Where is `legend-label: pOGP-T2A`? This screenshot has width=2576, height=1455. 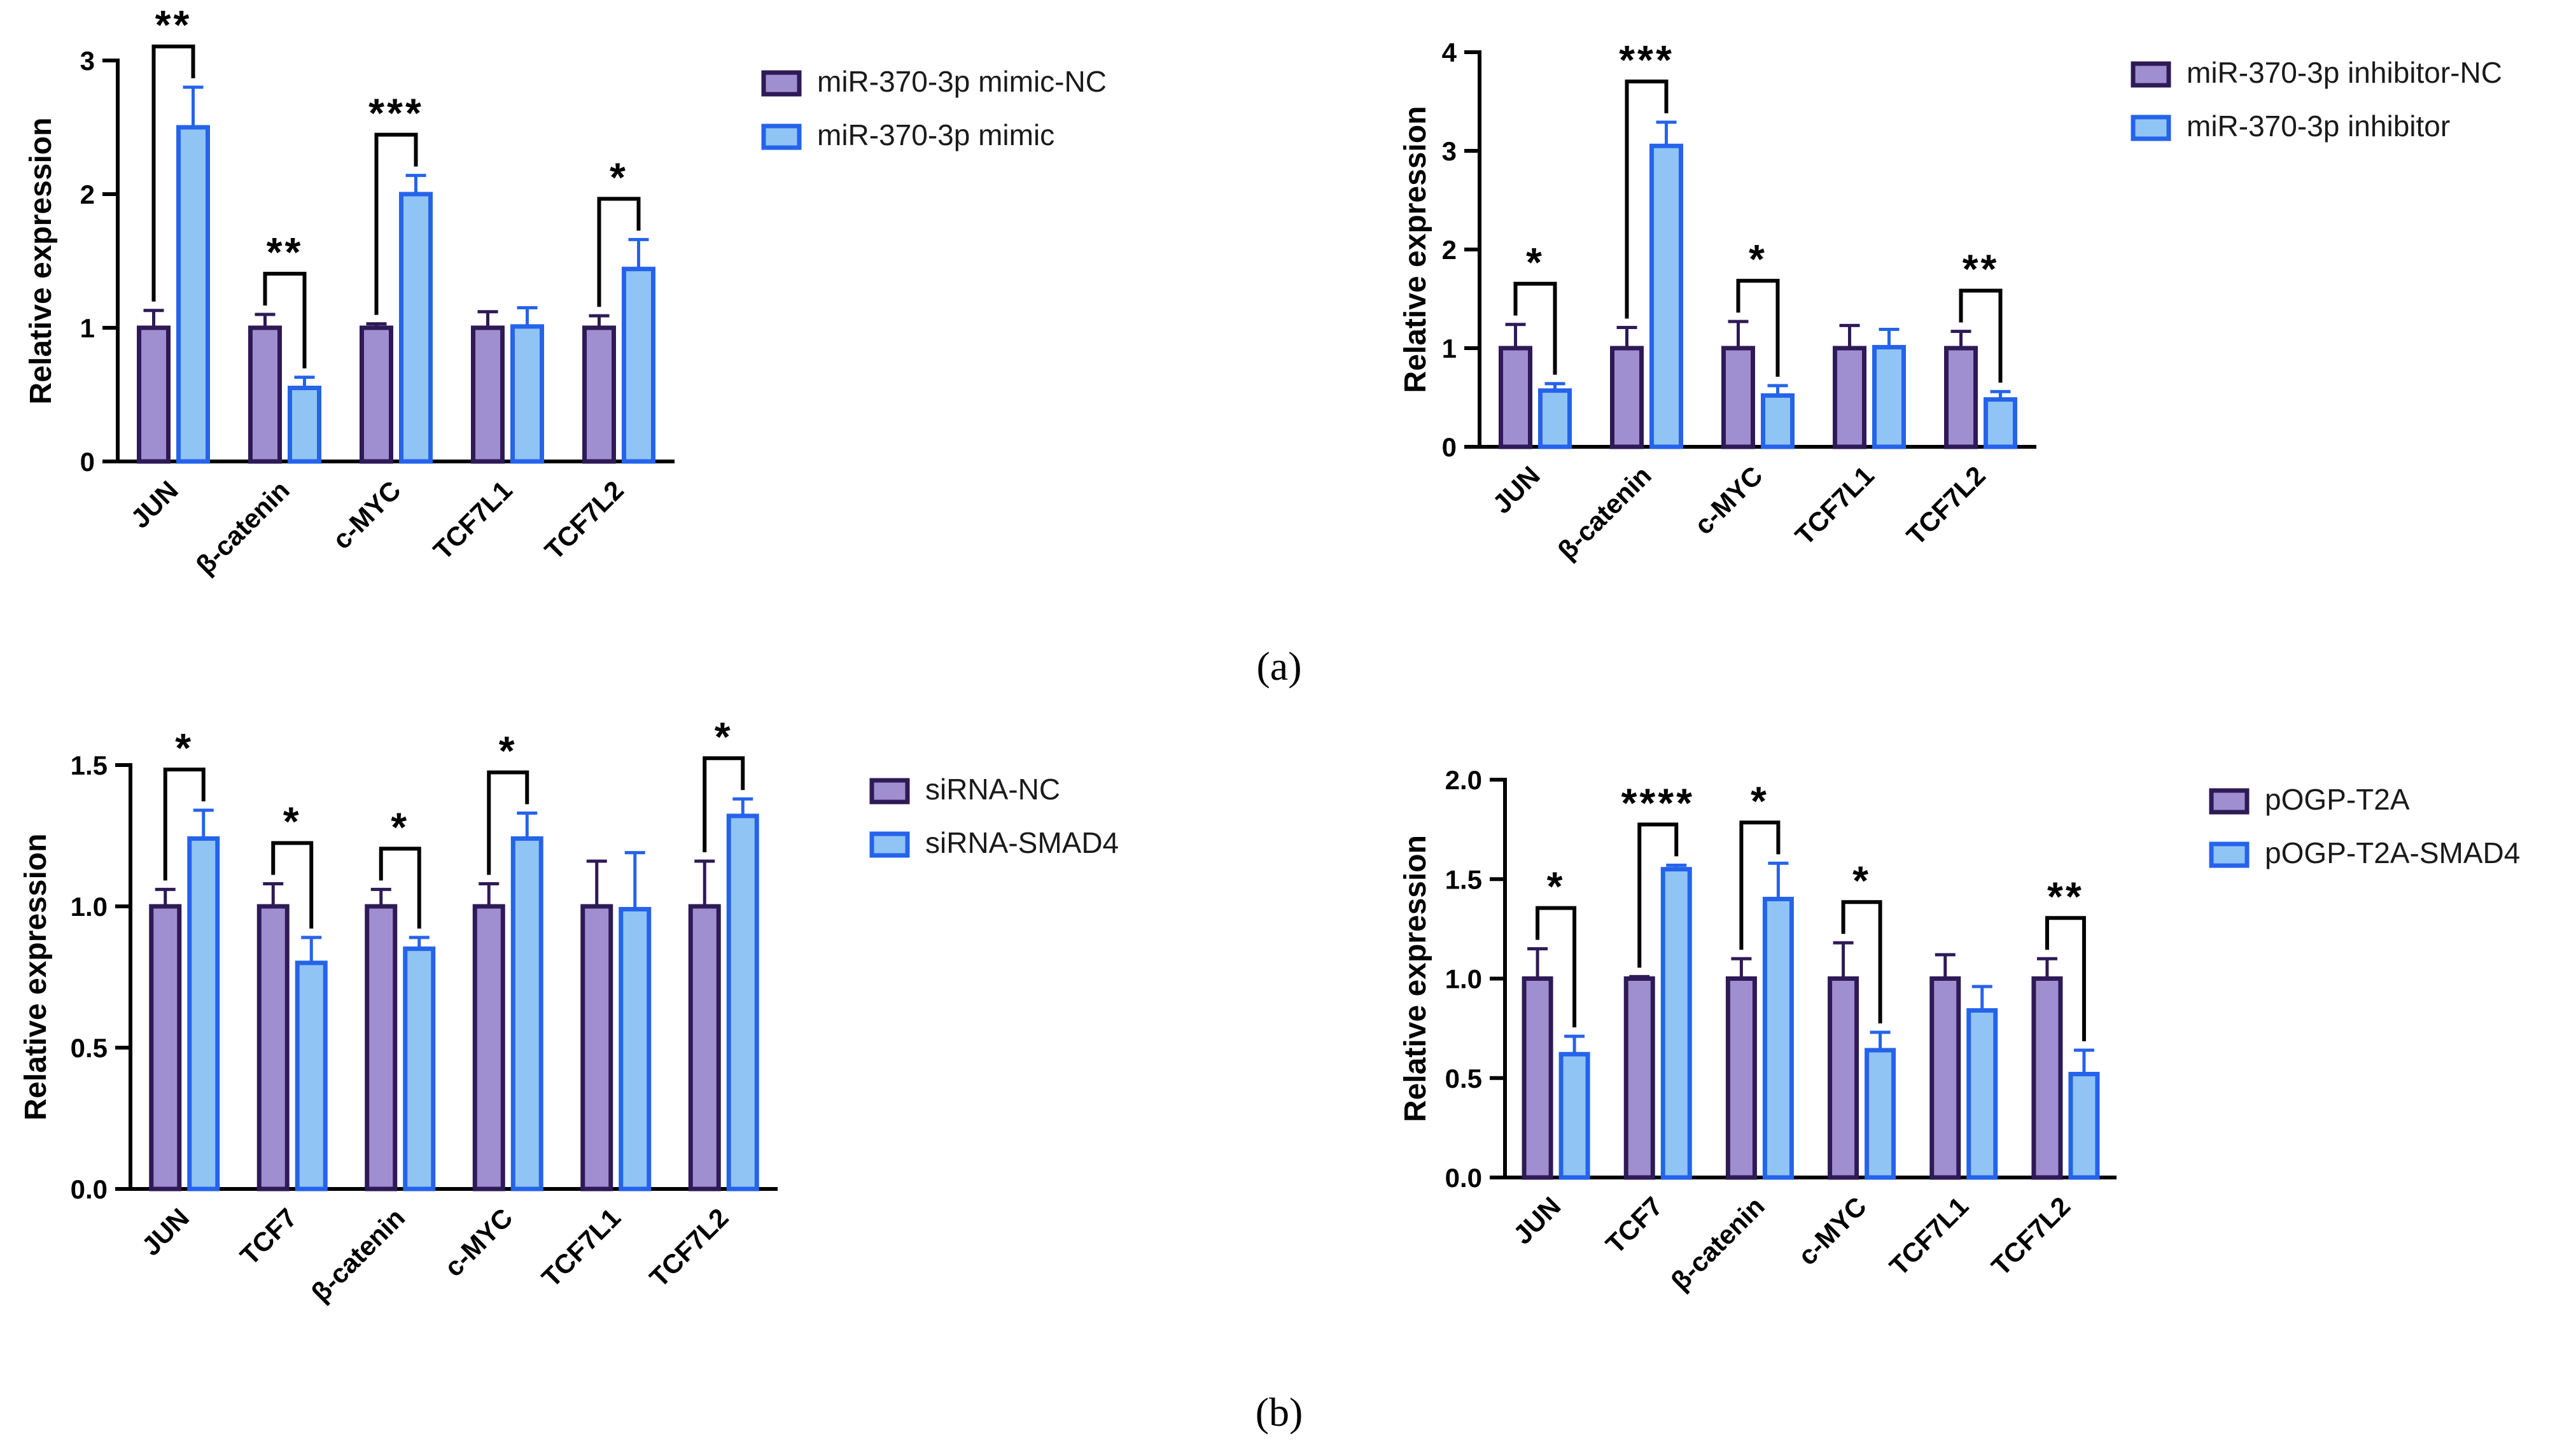
legend-label: pOGP-T2A is located at coordinates (2337, 799).